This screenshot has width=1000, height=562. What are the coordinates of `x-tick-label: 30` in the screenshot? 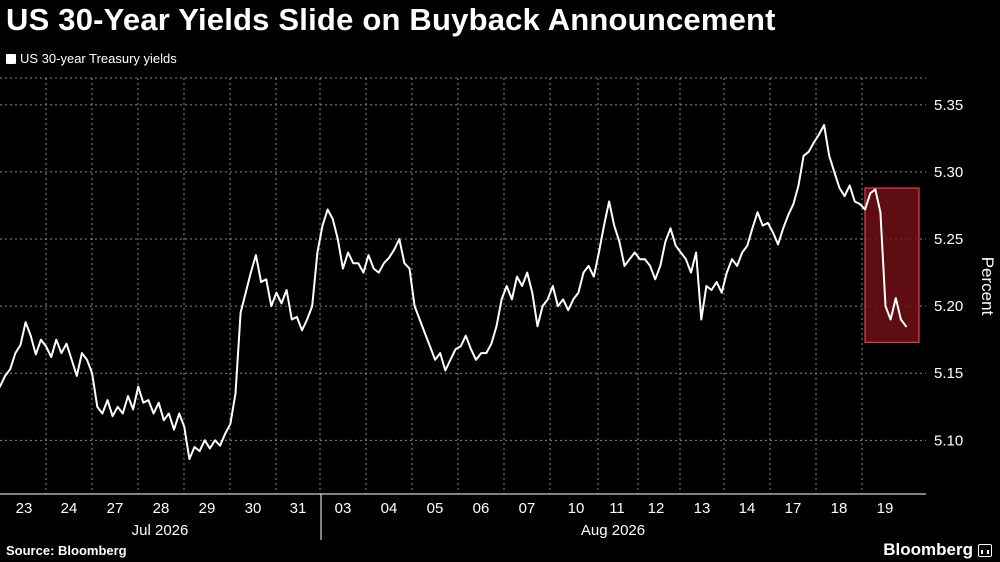 It's located at (253, 508).